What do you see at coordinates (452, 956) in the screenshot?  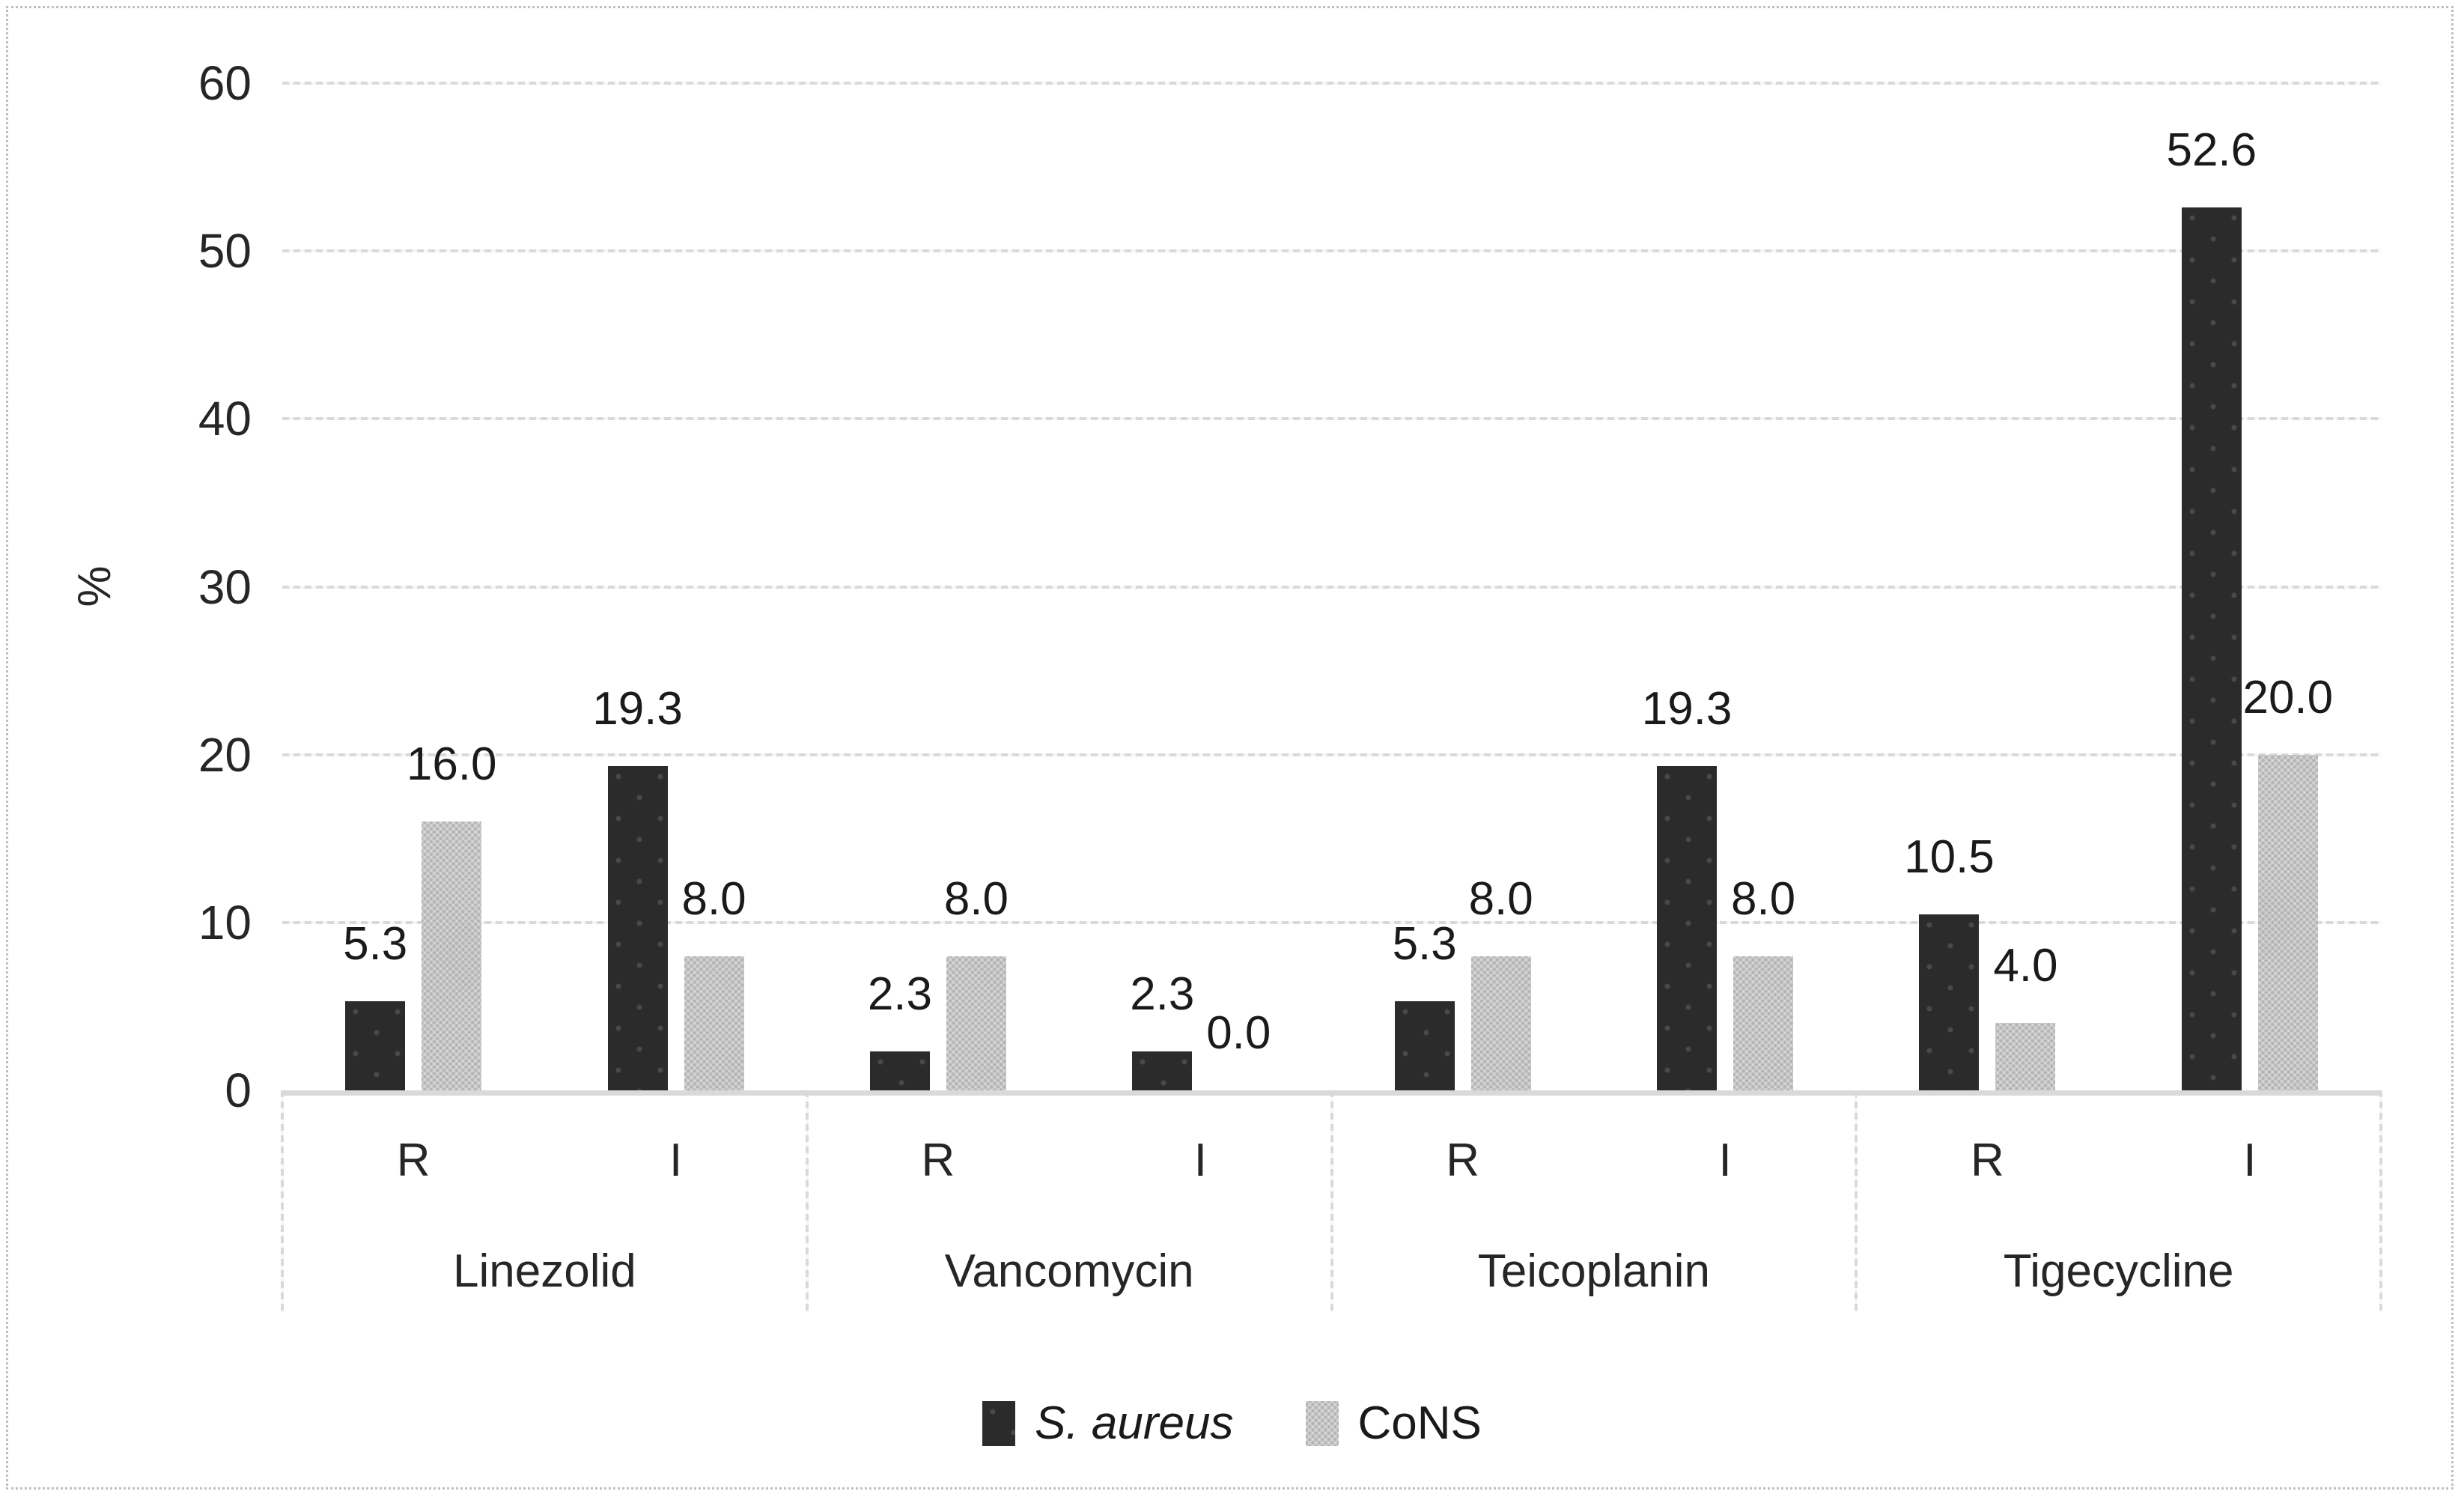 I see `bar-cons-linezolid-R` at bounding box center [452, 956].